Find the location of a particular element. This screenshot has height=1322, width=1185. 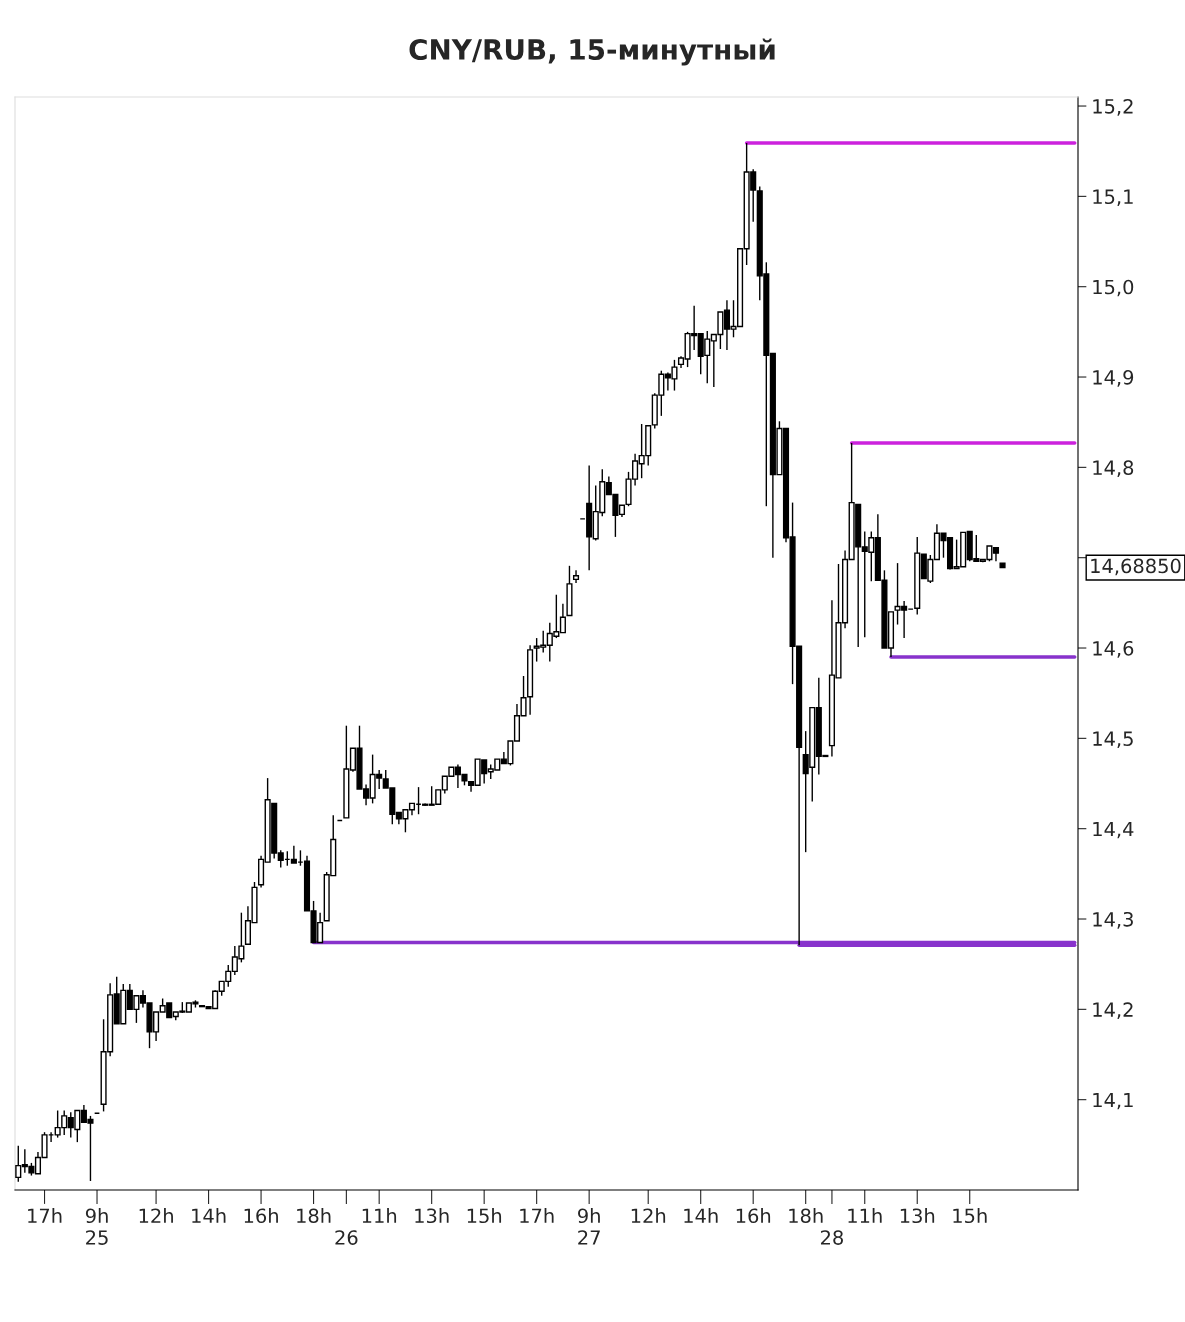

y-tick-label: 14,4 is located at coordinates (1113, 830).